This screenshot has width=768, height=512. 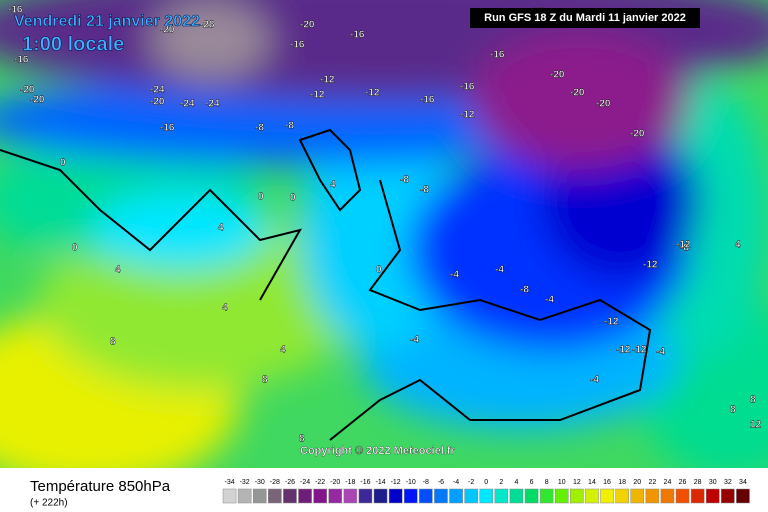 What do you see at coordinates (73, 44) in the screenshot?
I see `time: 1:00 locale` at bounding box center [73, 44].